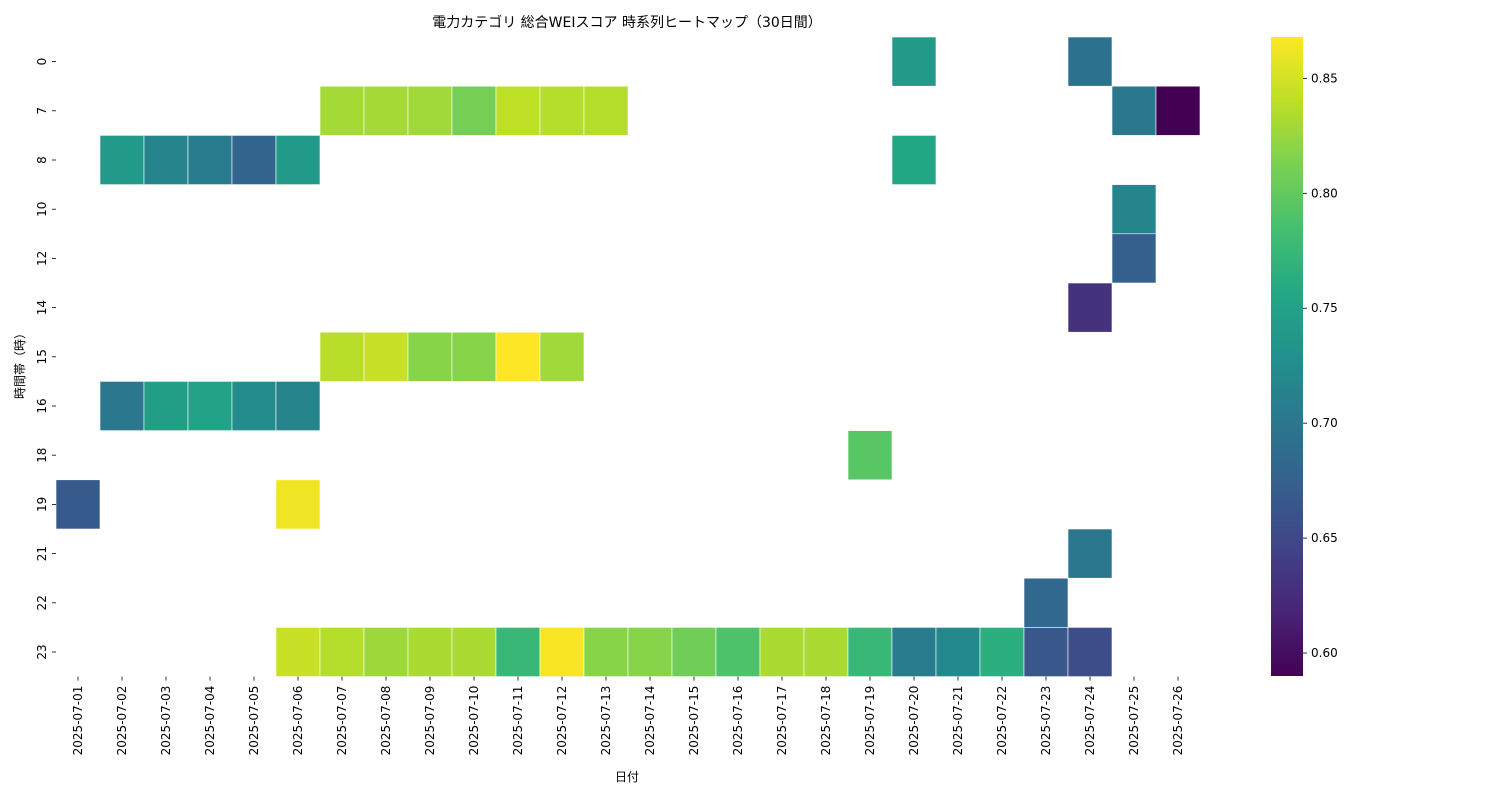  What do you see at coordinates (914, 721) in the screenshot?
I see `x-tick-label: 2025-07-20` at bounding box center [914, 721].